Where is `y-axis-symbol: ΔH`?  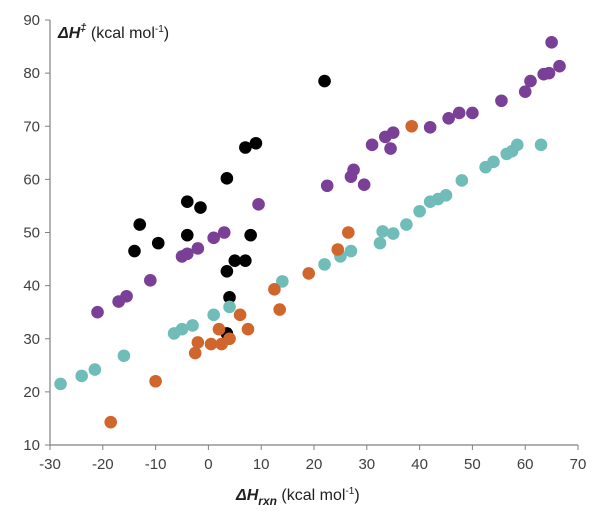 y-axis-symbol: ΔH is located at coordinates (69, 33).